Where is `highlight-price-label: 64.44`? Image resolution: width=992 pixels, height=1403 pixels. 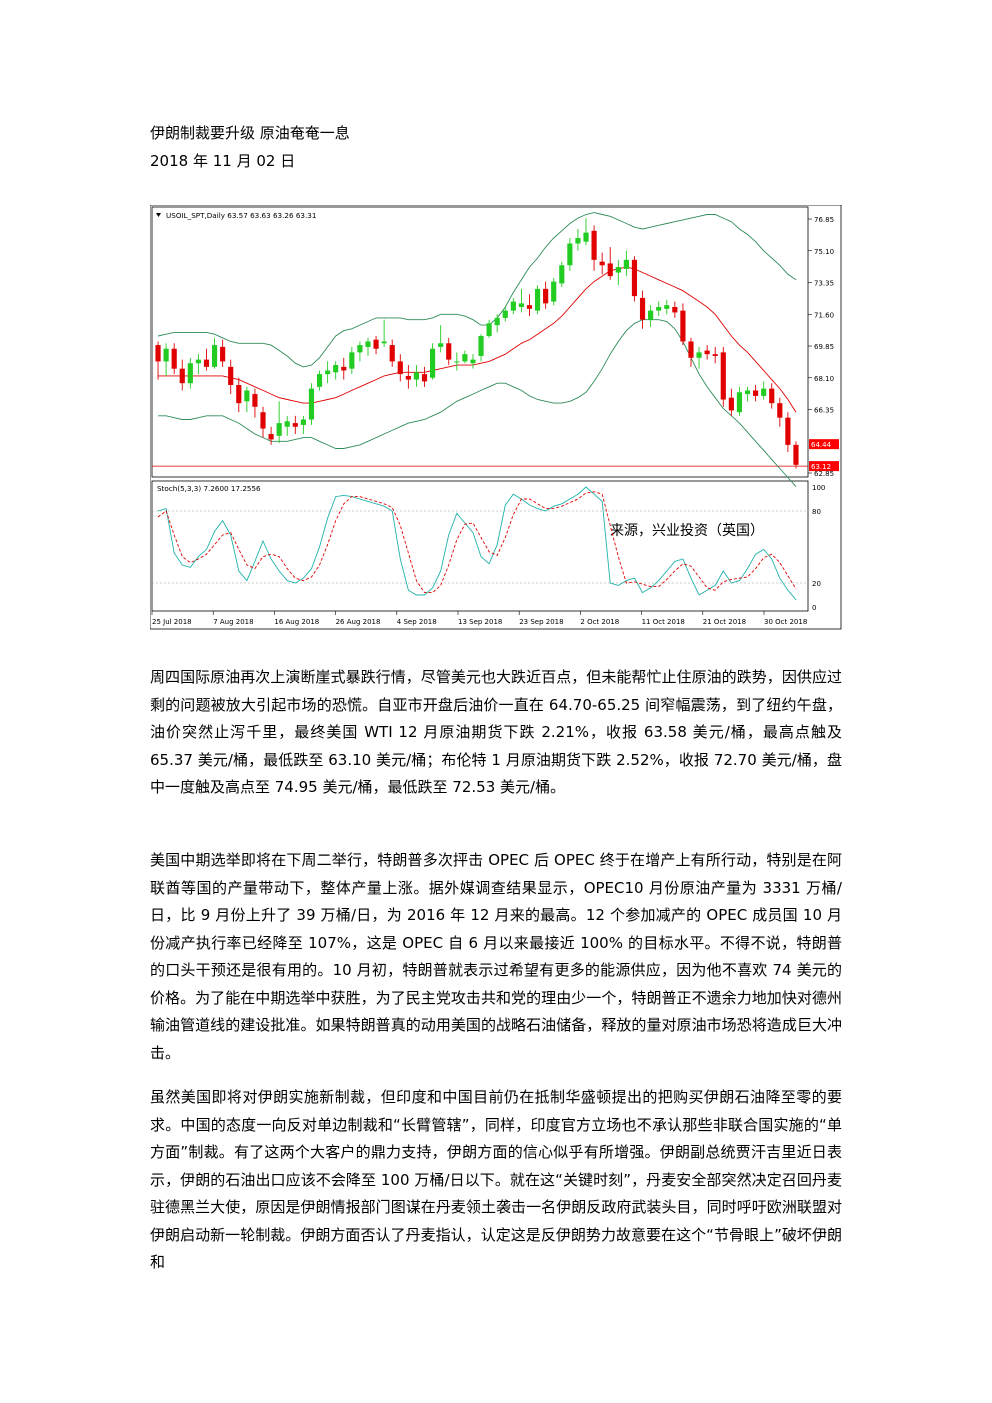 highlight-price-label: 64.44 is located at coordinates (821, 445).